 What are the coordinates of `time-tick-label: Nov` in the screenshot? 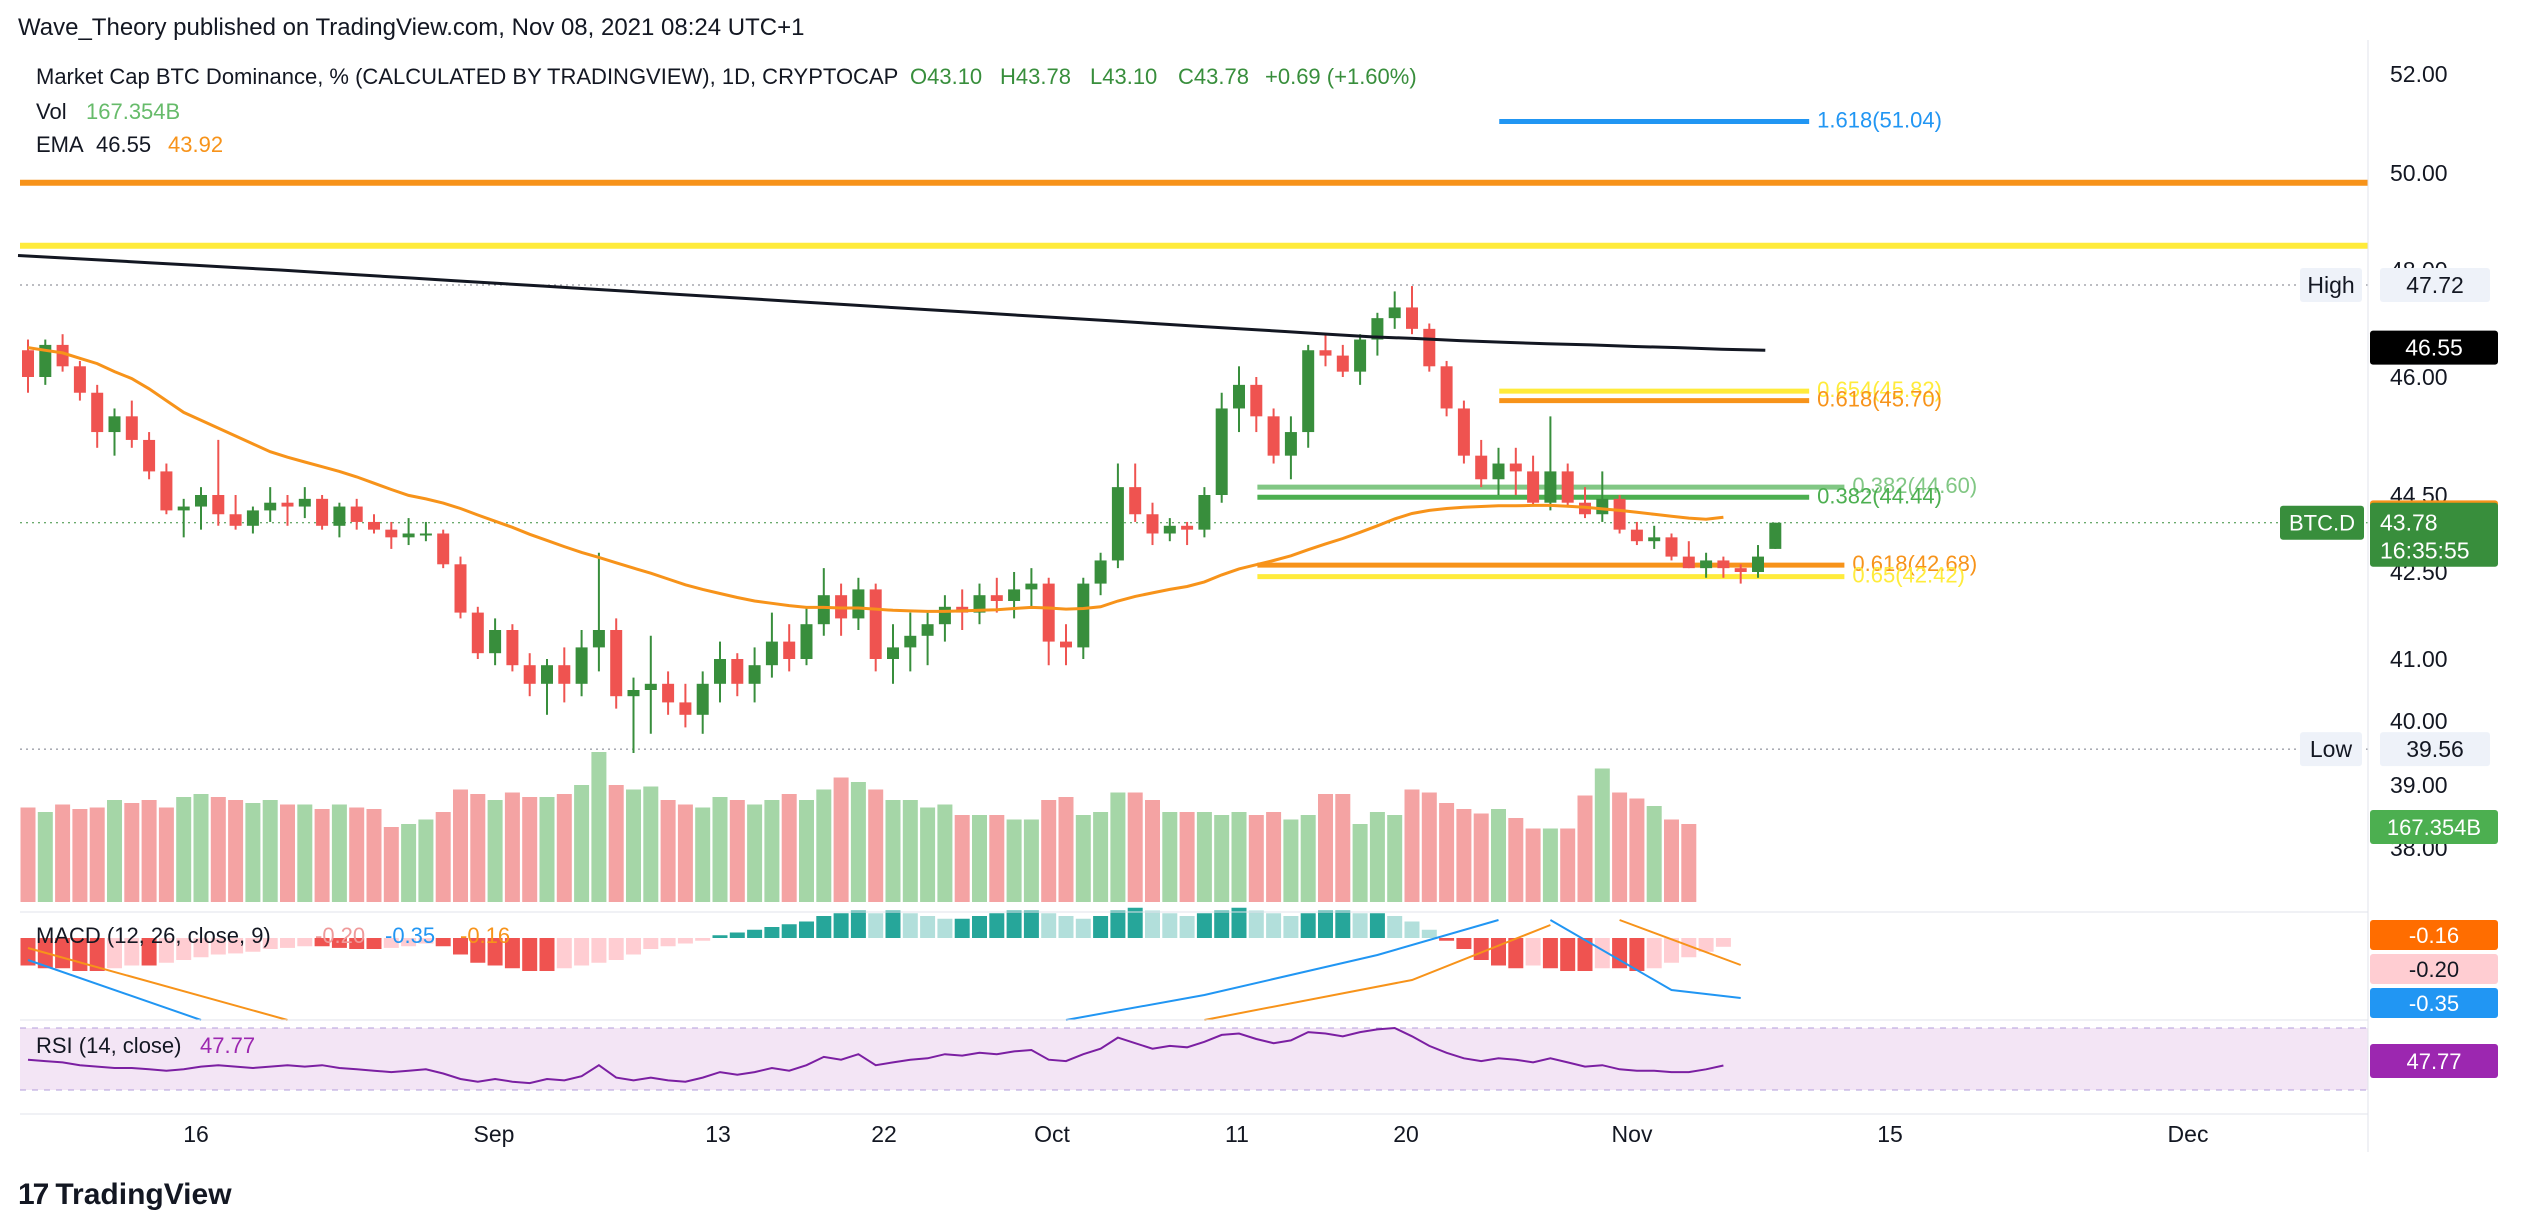 It's located at (1632, 1134).